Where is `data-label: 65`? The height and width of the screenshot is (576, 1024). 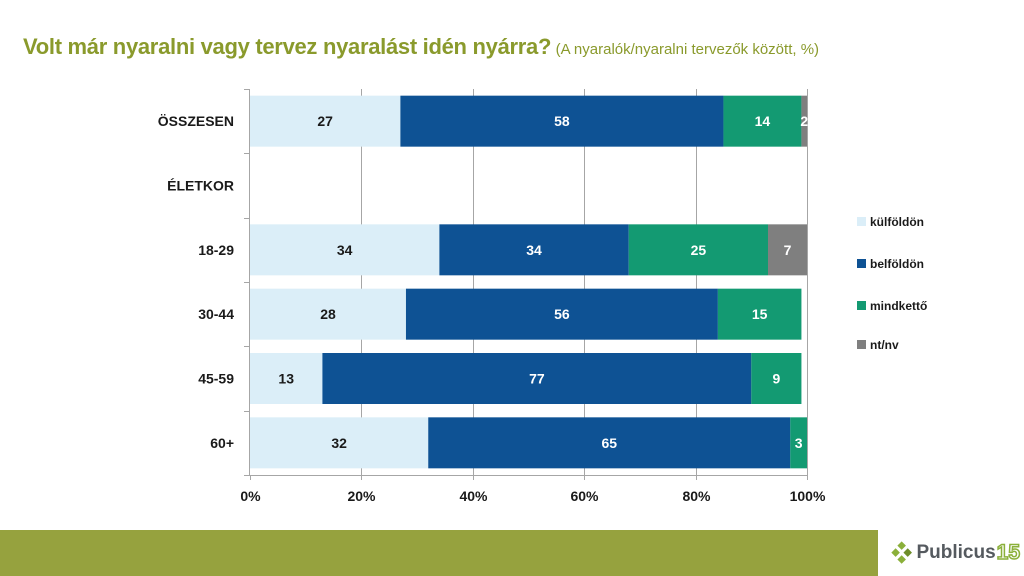
data-label: 65 is located at coordinates (609, 443).